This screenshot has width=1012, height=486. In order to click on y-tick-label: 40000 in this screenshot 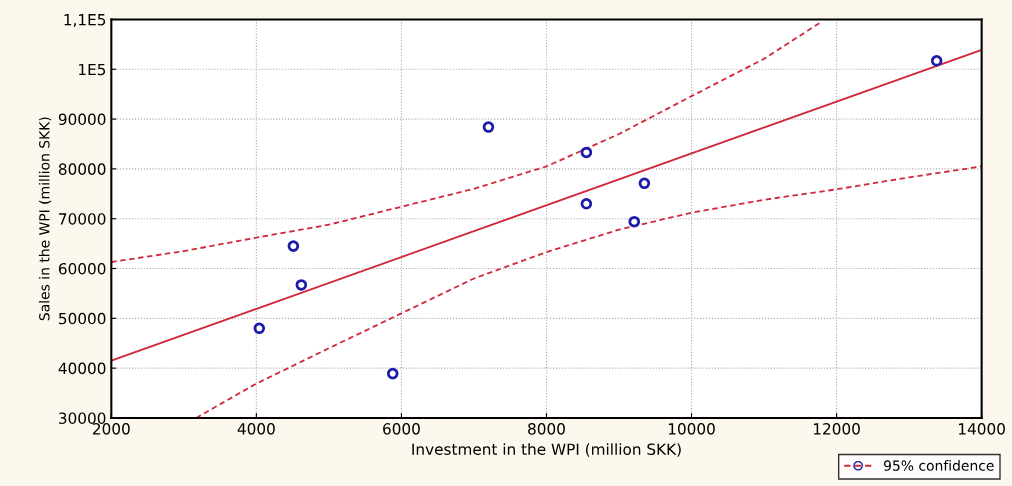, I will do `click(82, 368)`.